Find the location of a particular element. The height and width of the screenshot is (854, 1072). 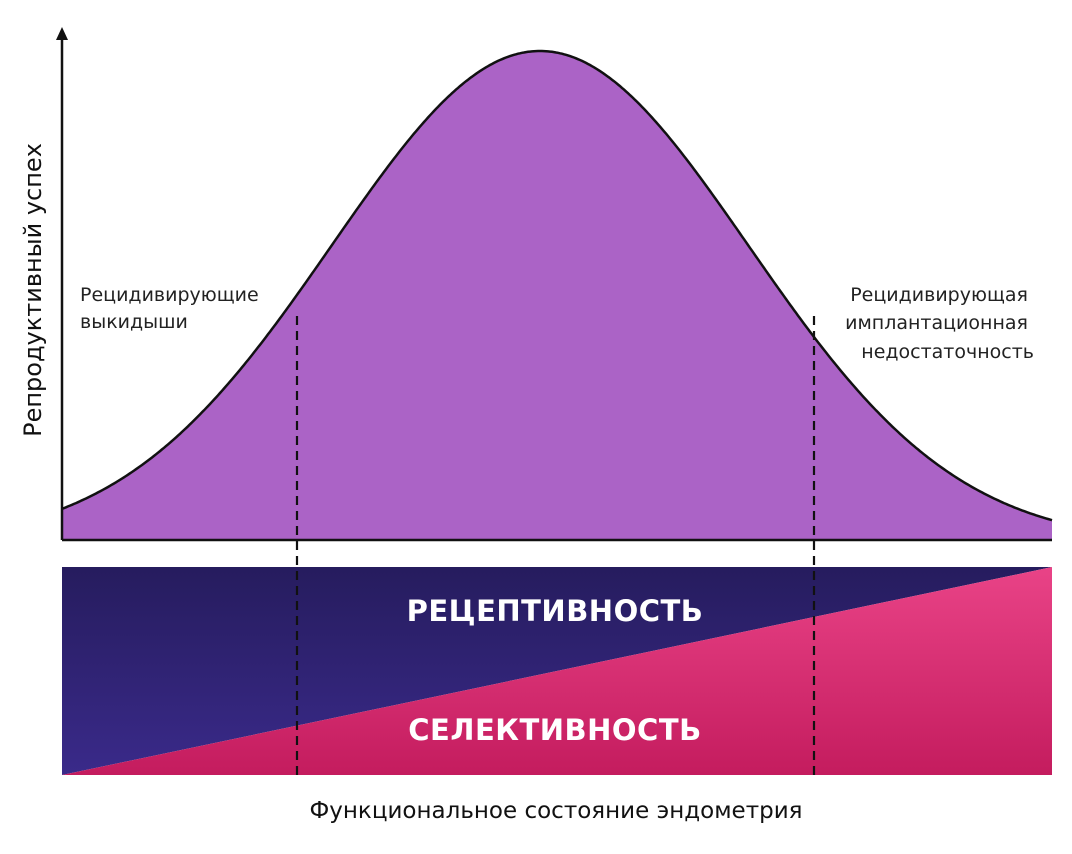

annotation-left-line-2: выкидыши is located at coordinates (134, 322).